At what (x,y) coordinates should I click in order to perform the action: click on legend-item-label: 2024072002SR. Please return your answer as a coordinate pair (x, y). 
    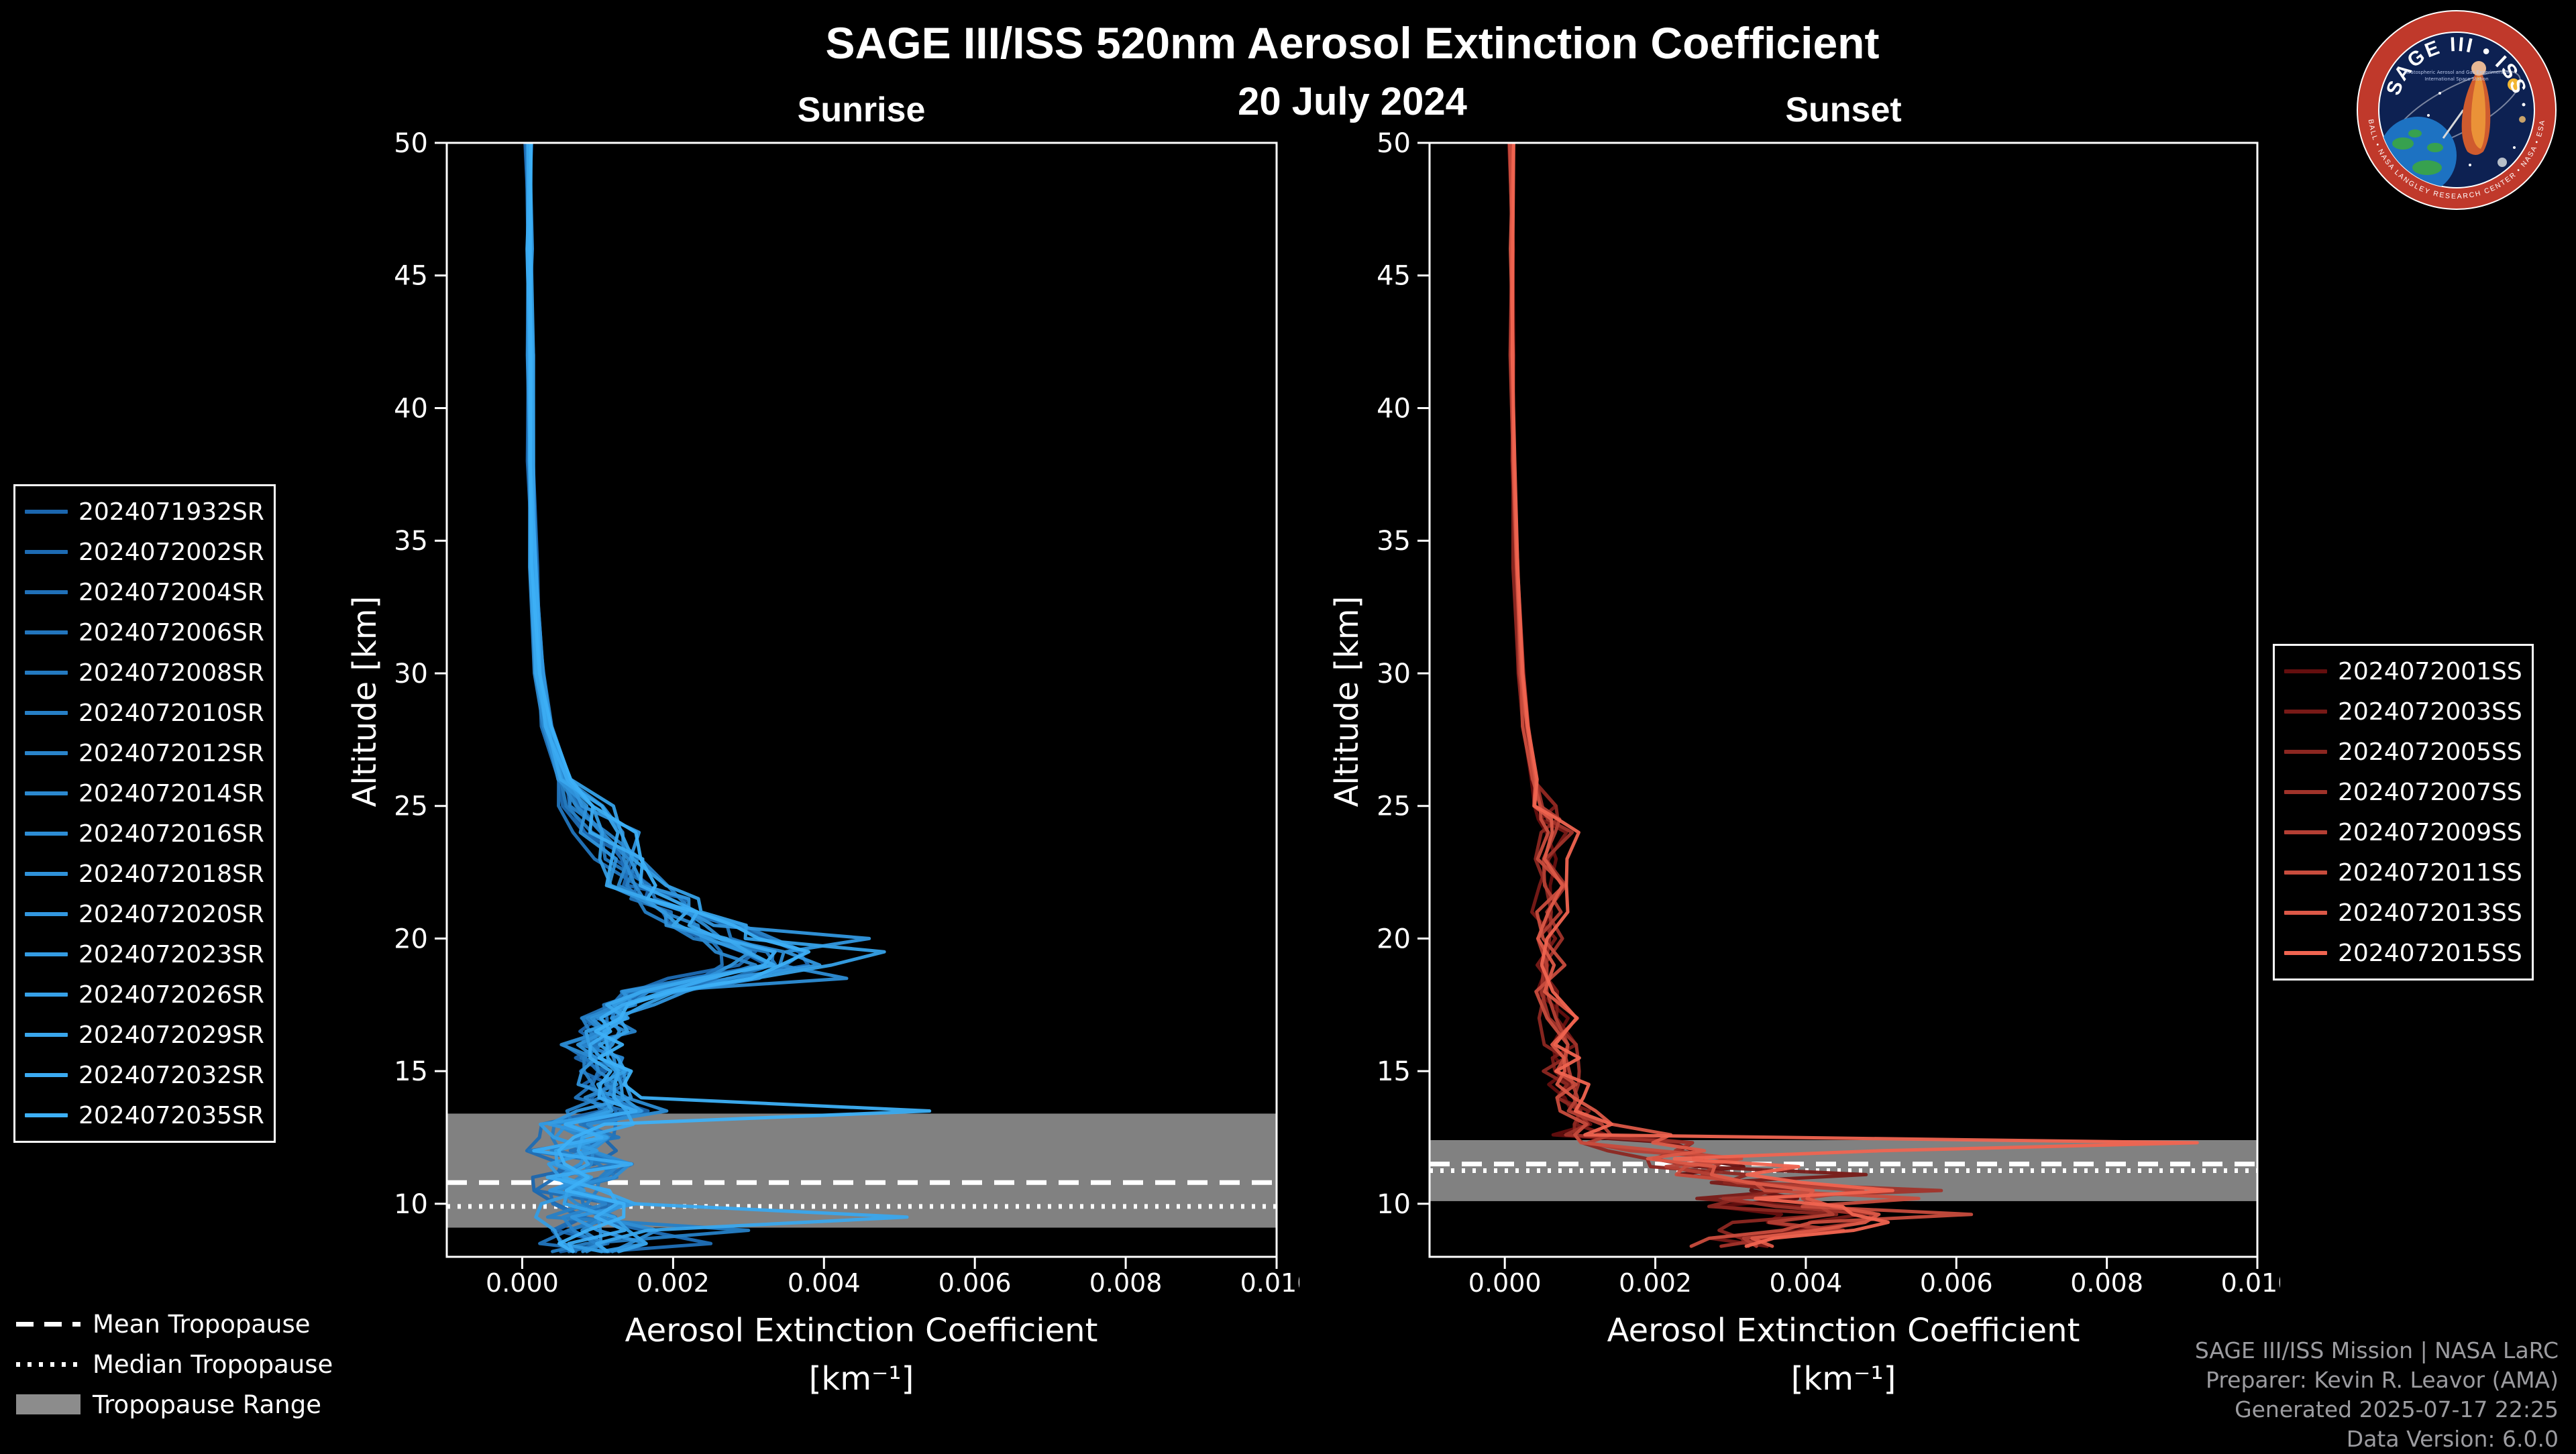
    Looking at the image, I should click on (171, 552).